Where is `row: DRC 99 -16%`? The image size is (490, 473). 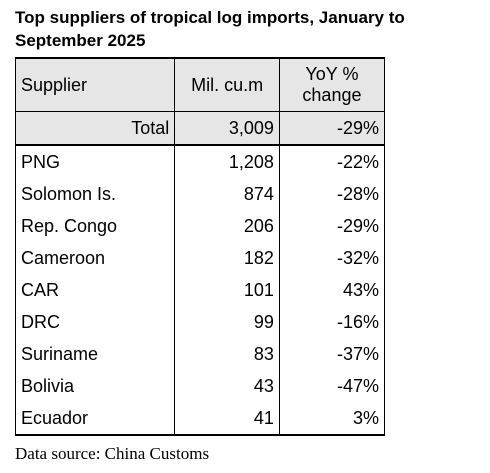
row: DRC 99 -16% is located at coordinates (200, 322).